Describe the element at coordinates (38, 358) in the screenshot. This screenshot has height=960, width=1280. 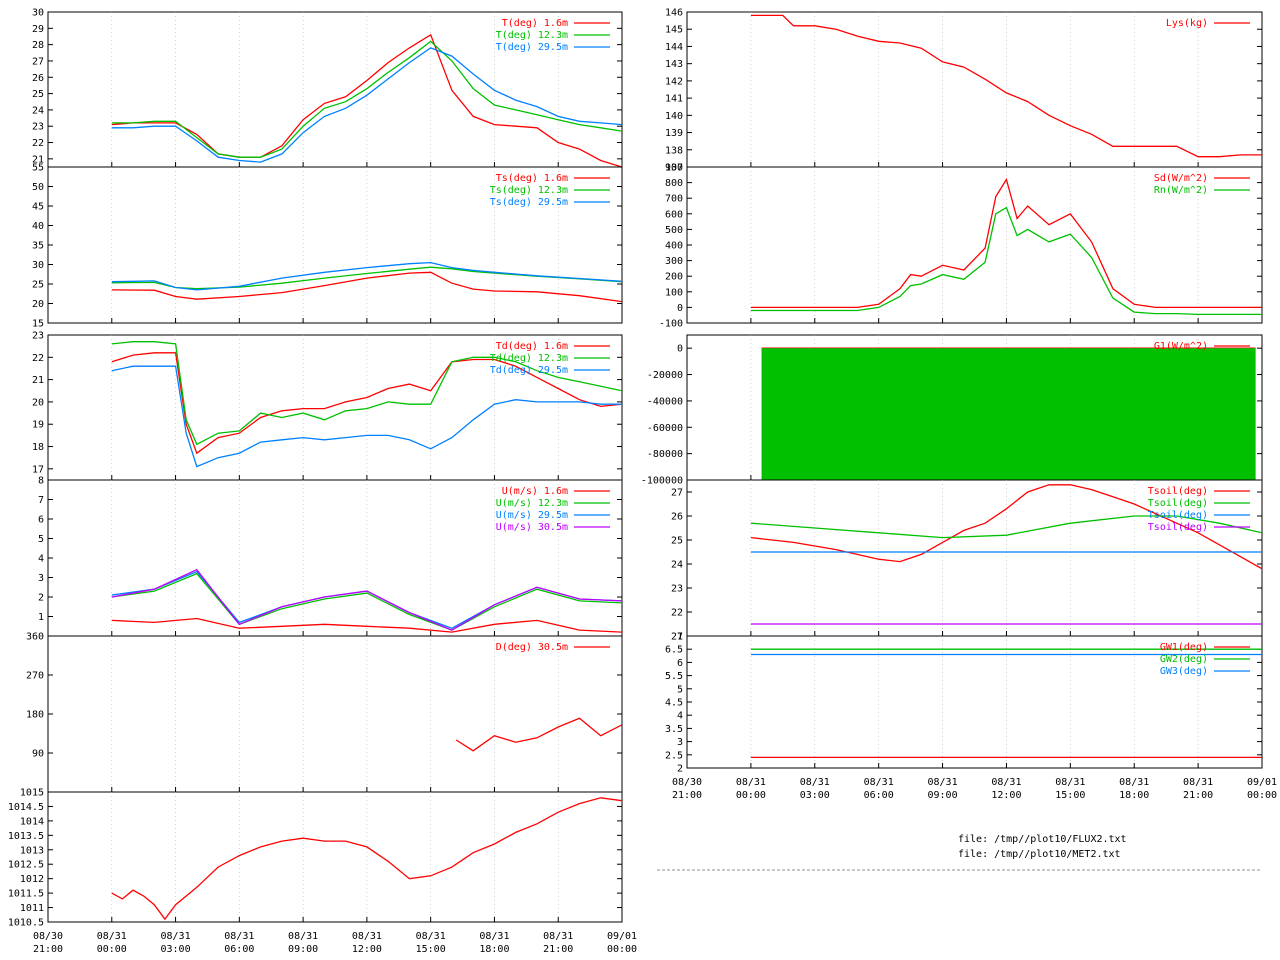
I see `y-tick-label: 22` at that location.